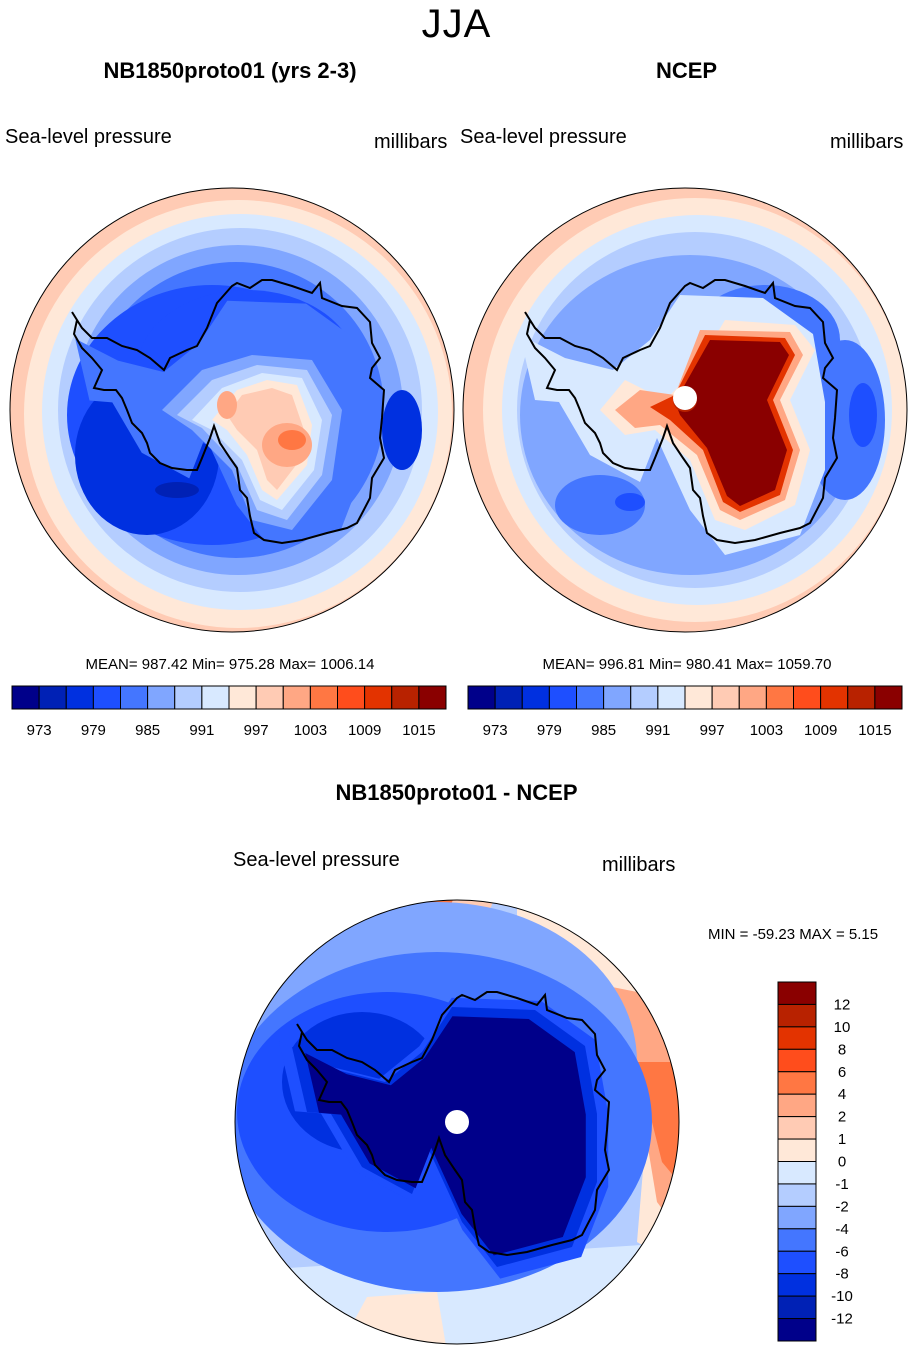 The image size is (923, 1352). I want to click on colorbar-tick-label: 10, so click(842, 1027).